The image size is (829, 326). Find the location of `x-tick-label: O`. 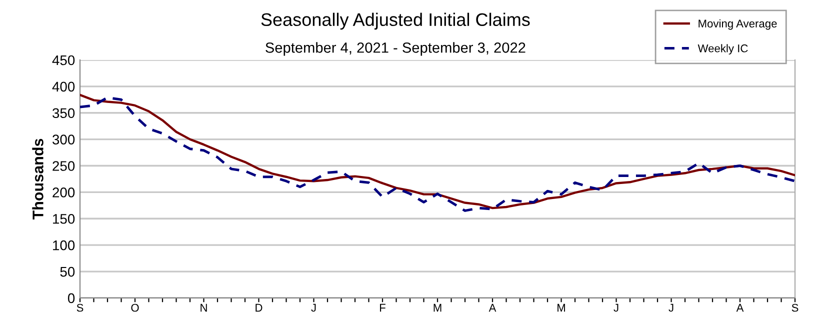

x-tick-label: O is located at coordinates (135, 308).